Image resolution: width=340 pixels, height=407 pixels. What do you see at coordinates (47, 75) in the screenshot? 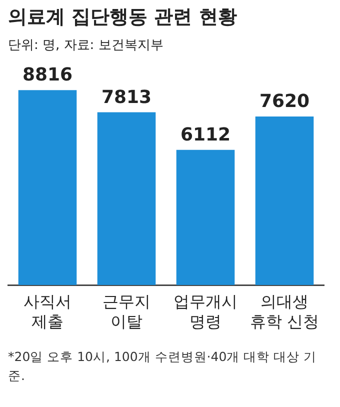
I see `data-label: 8816` at bounding box center [47, 75].